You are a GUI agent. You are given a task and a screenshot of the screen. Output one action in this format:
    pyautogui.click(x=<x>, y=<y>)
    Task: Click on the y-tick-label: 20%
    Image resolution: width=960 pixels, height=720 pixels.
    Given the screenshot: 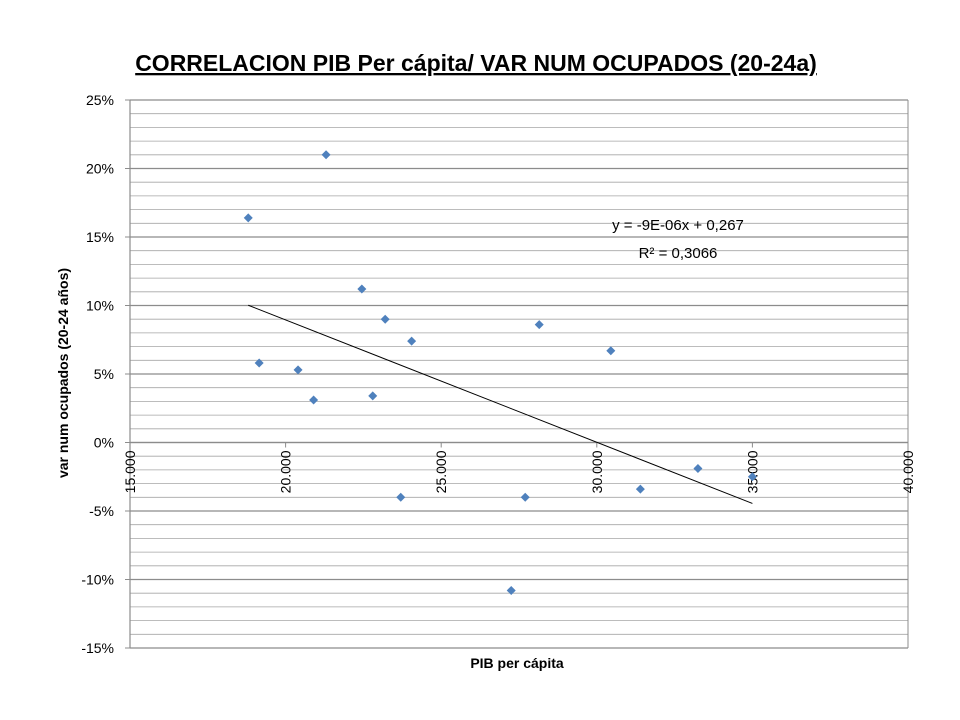 What is the action you would take?
    pyautogui.click(x=100, y=169)
    